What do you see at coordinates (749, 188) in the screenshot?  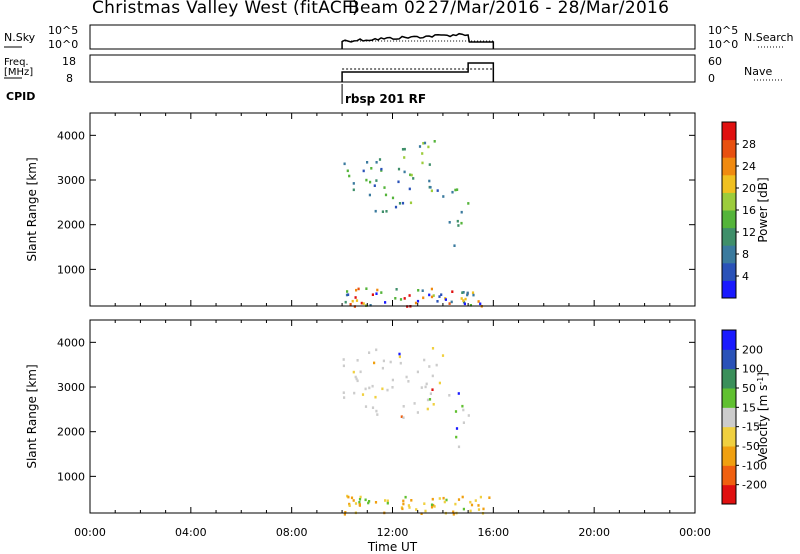 I see `power-colorbar-tick-label: 20` at bounding box center [749, 188].